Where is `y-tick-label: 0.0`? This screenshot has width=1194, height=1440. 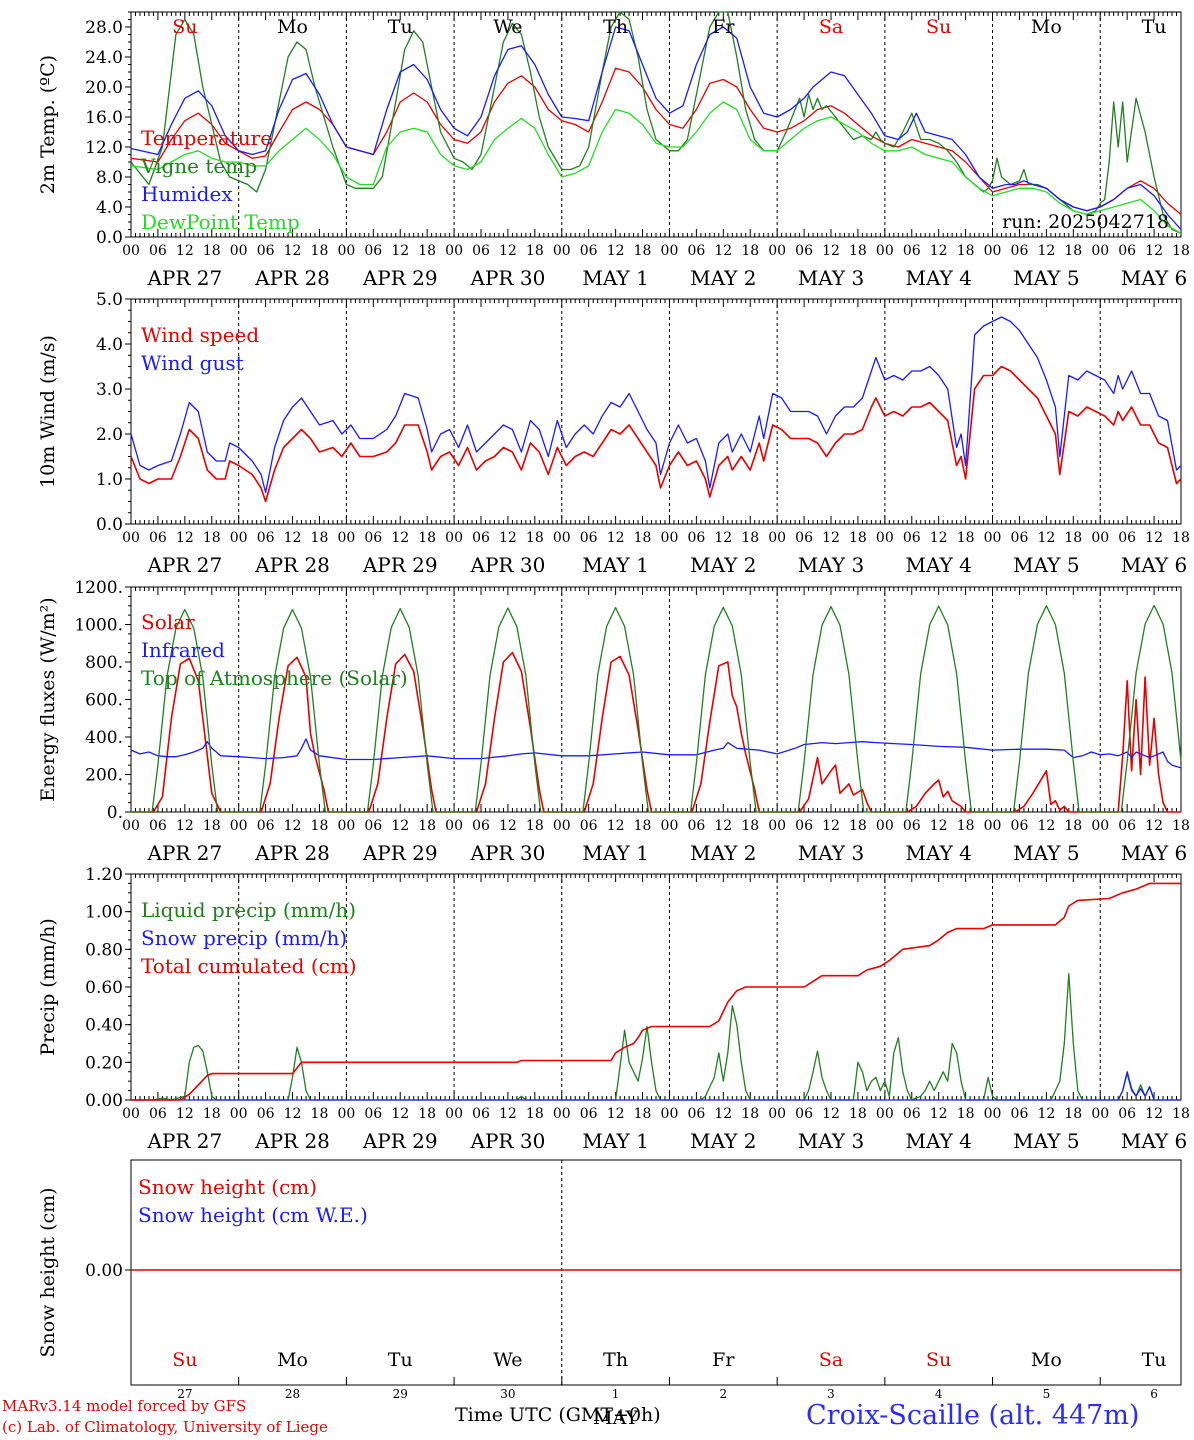
y-tick-label: 0.0 is located at coordinates (109, 525).